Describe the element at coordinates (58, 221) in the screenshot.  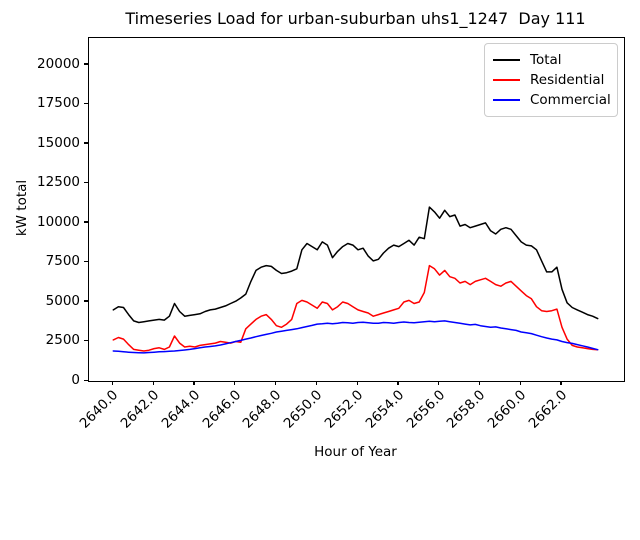
I see `y-tick-label: 10000` at that location.